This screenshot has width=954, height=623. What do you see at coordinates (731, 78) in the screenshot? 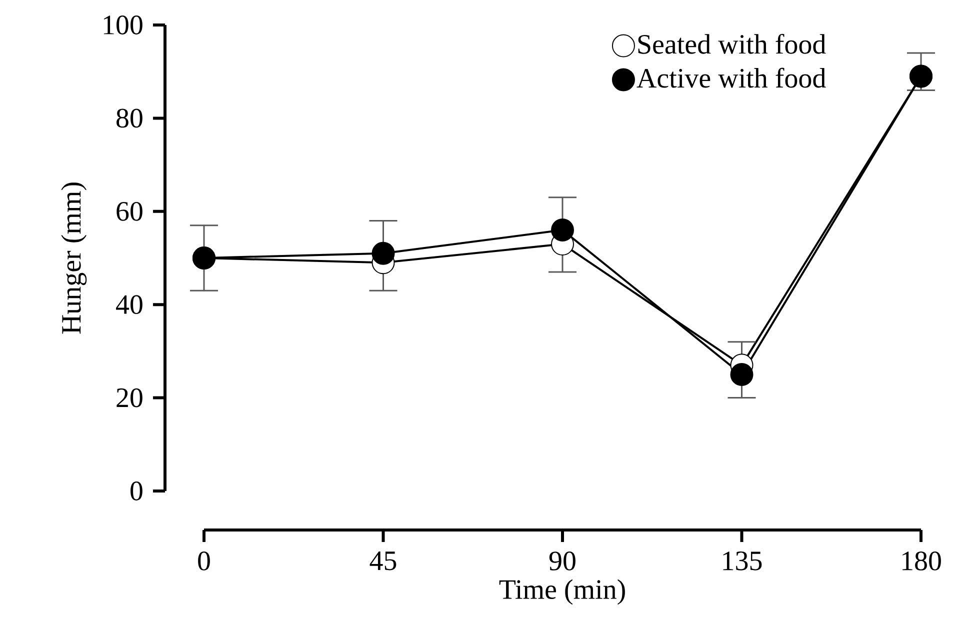
I see `legend-label: Active with food` at bounding box center [731, 78].